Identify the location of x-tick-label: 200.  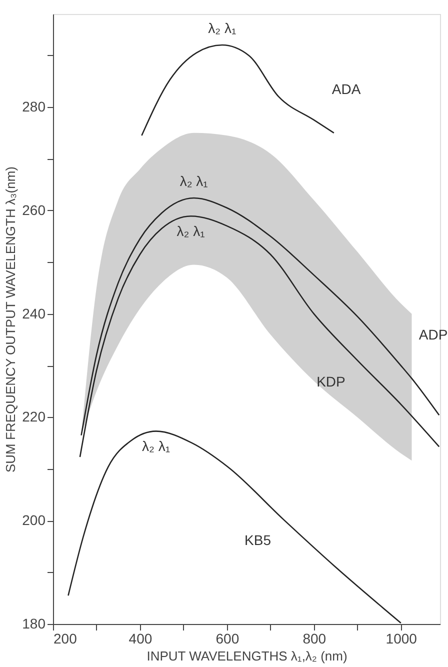
(66, 638).